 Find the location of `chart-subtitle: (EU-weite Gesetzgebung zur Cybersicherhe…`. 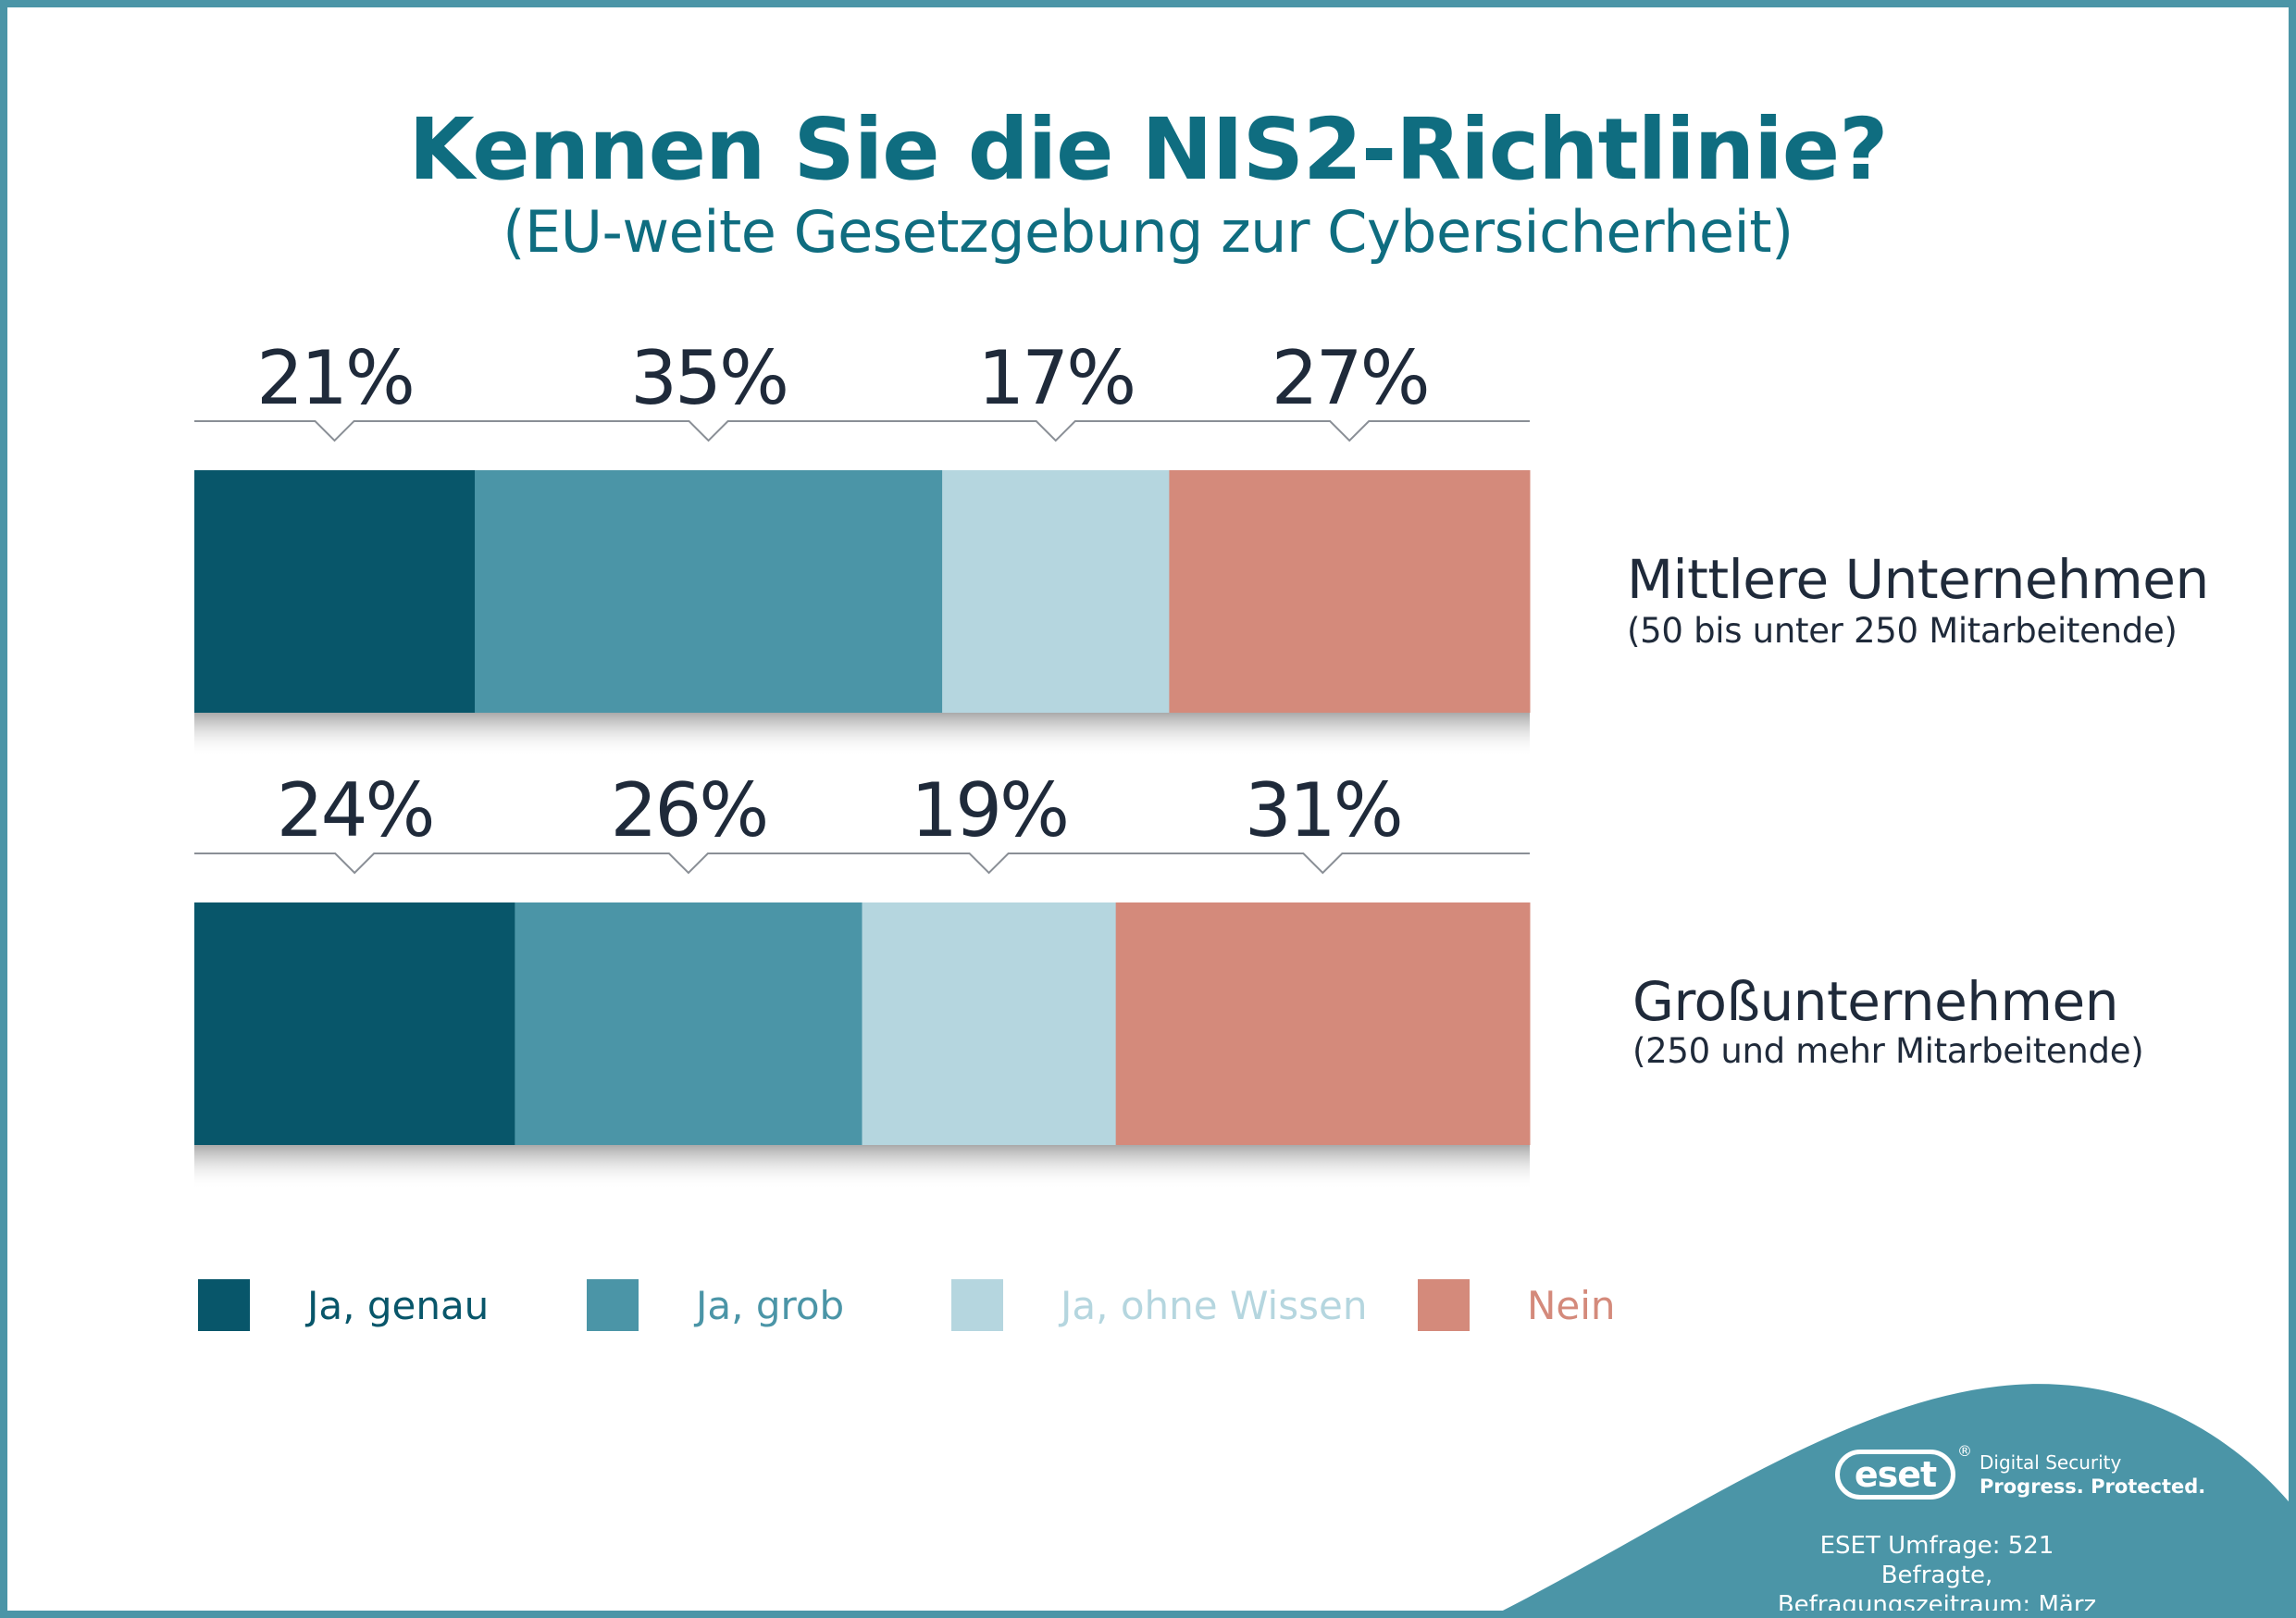

chart-subtitle: (EU-weite Gesetzgebung zur Cybersicherhe… is located at coordinates (1148, 232).